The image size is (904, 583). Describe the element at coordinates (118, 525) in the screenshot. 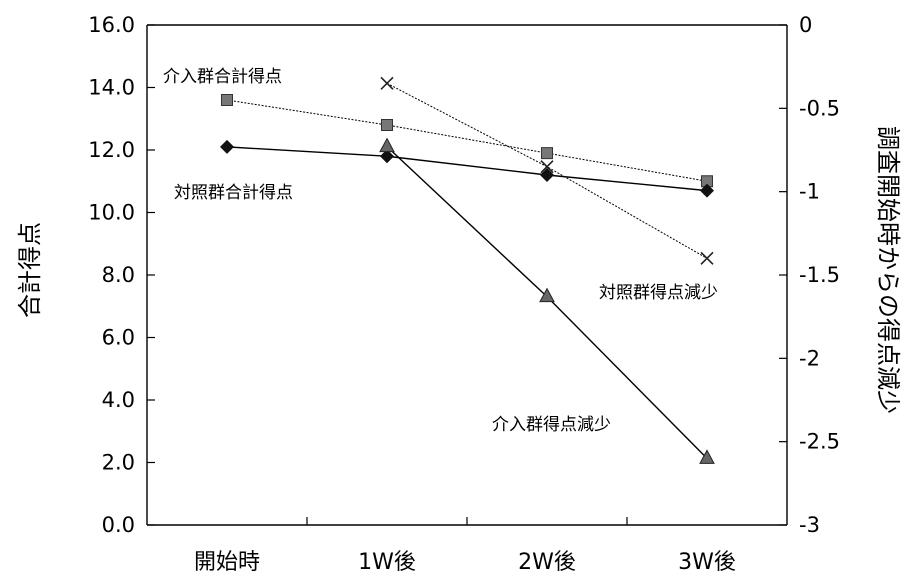

I see `left-axis-tick-label: 0.0` at that location.